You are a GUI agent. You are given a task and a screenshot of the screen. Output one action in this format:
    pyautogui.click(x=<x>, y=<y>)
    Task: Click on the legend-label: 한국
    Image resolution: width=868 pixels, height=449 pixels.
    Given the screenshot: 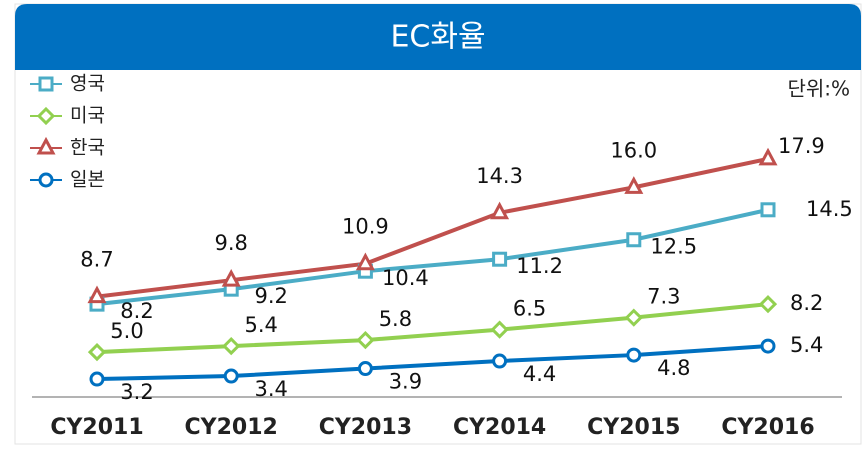 What is the action you would take?
    pyautogui.click(x=87, y=148)
    